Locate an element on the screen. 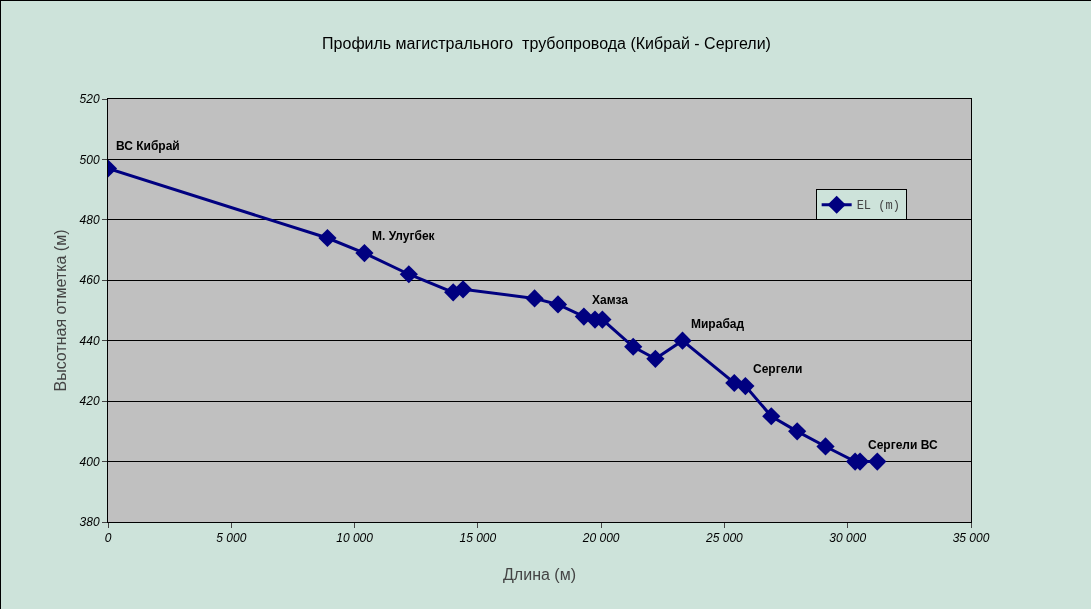  annotation: Мирабад is located at coordinates (718, 324).